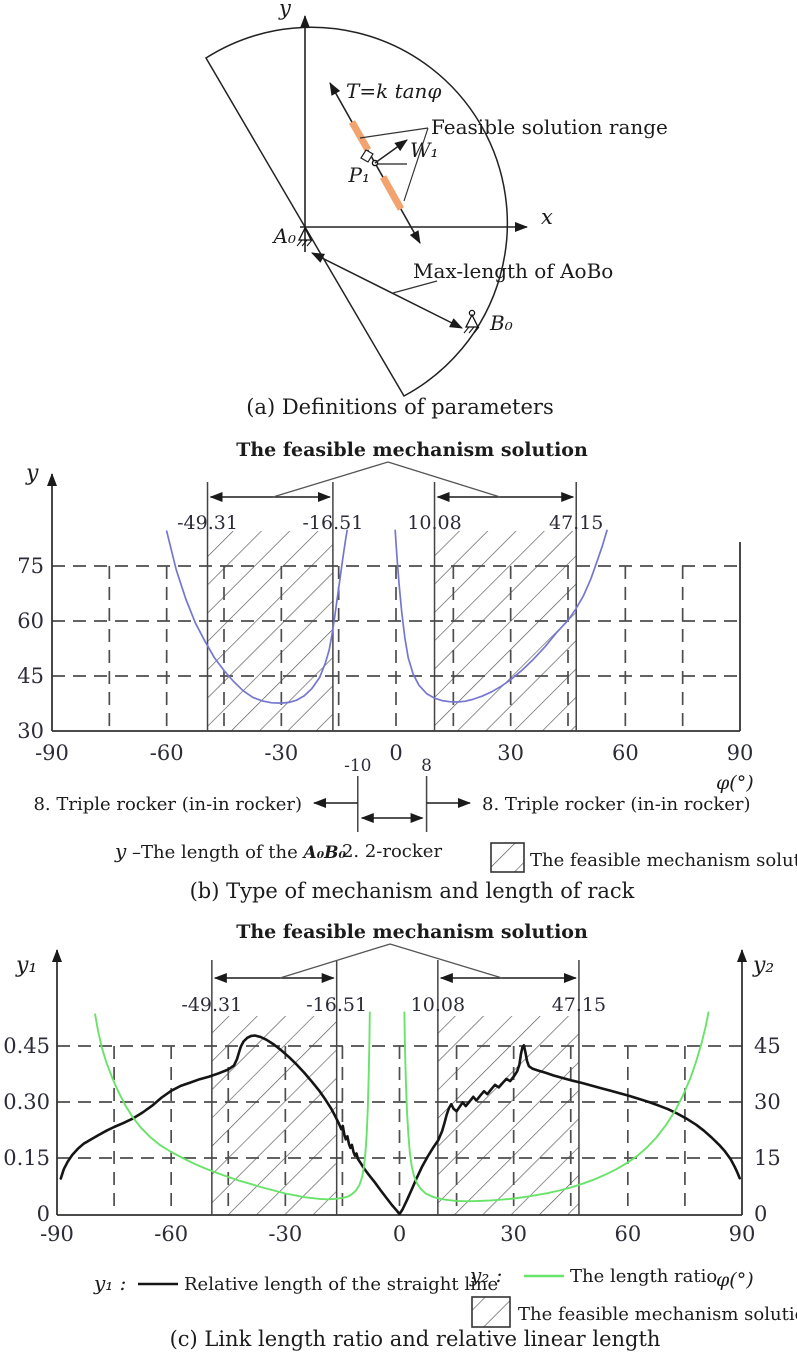 This screenshot has width=797, height=1356. I want to click on c-y2tick-label: 15, so click(767, 1158).